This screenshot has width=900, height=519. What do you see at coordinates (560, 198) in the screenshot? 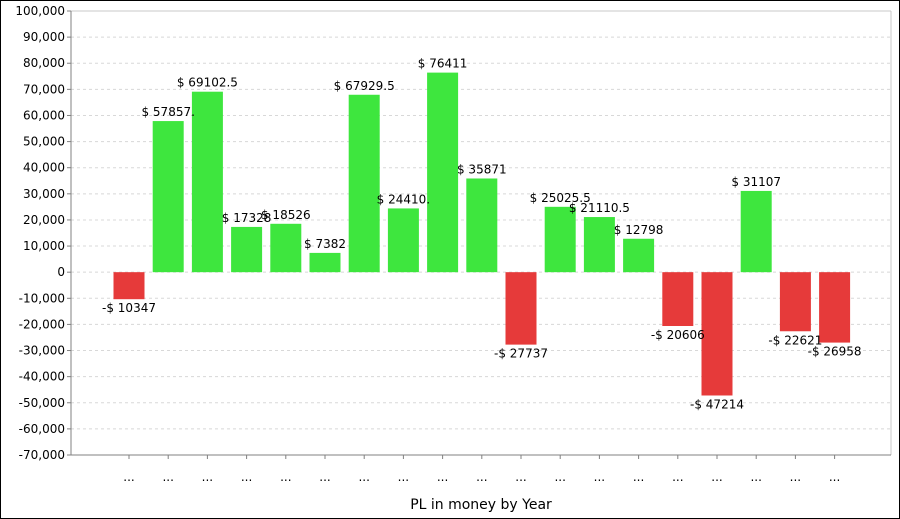
I see `data-label: $ 25025.5` at bounding box center [560, 198].